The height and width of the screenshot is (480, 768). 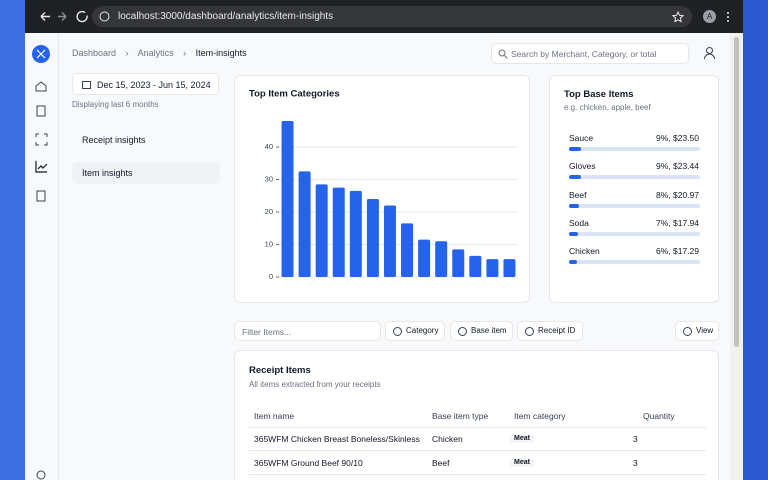 I want to click on item-name: Gloves, so click(x=582, y=166).